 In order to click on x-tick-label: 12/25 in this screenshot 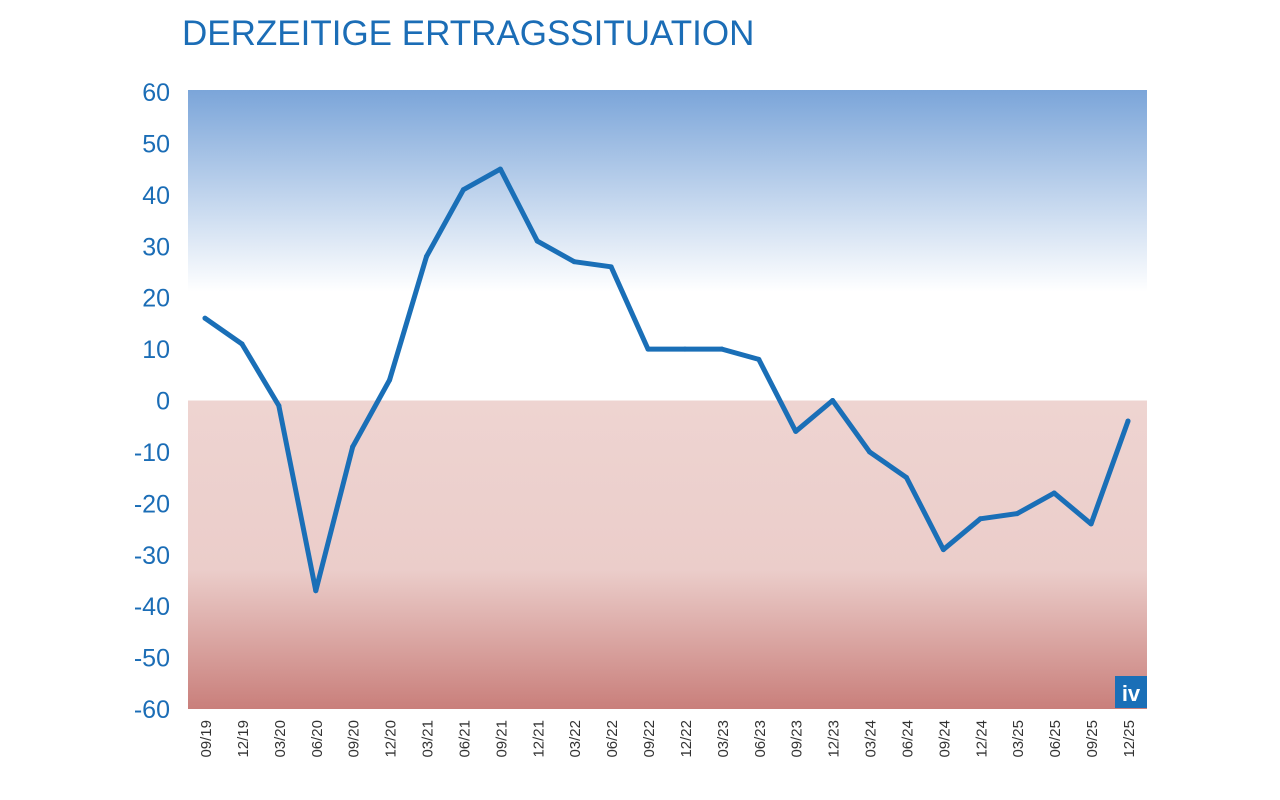, I will do `click(1129, 739)`.